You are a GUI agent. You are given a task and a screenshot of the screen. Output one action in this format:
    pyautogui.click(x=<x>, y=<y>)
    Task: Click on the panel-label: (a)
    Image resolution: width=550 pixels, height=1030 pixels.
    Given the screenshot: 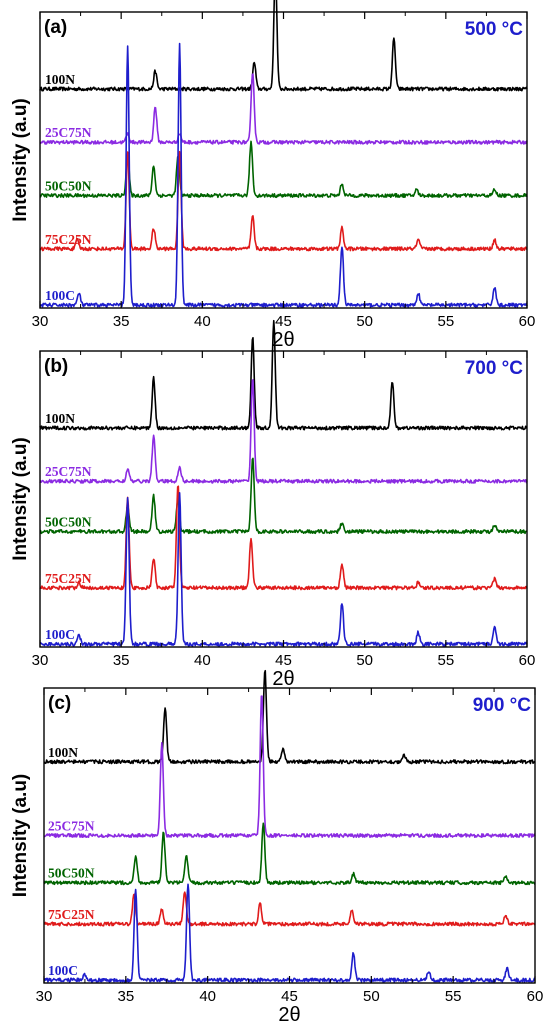 What is the action you would take?
    pyautogui.click(x=55, y=27)
    